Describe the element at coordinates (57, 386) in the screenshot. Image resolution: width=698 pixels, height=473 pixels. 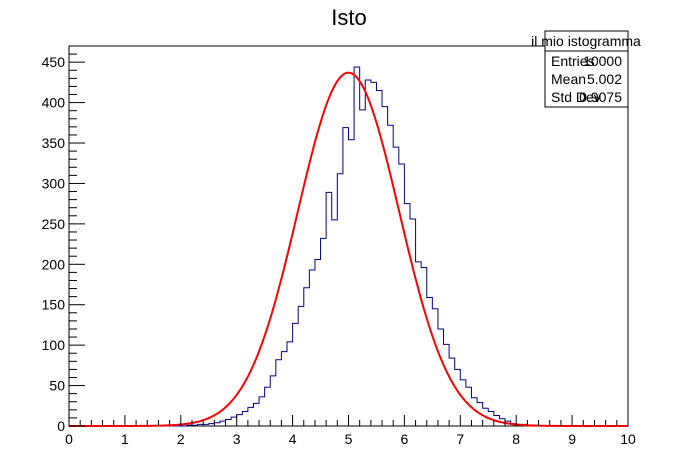
I see `y-tick-label: 50` at that location.